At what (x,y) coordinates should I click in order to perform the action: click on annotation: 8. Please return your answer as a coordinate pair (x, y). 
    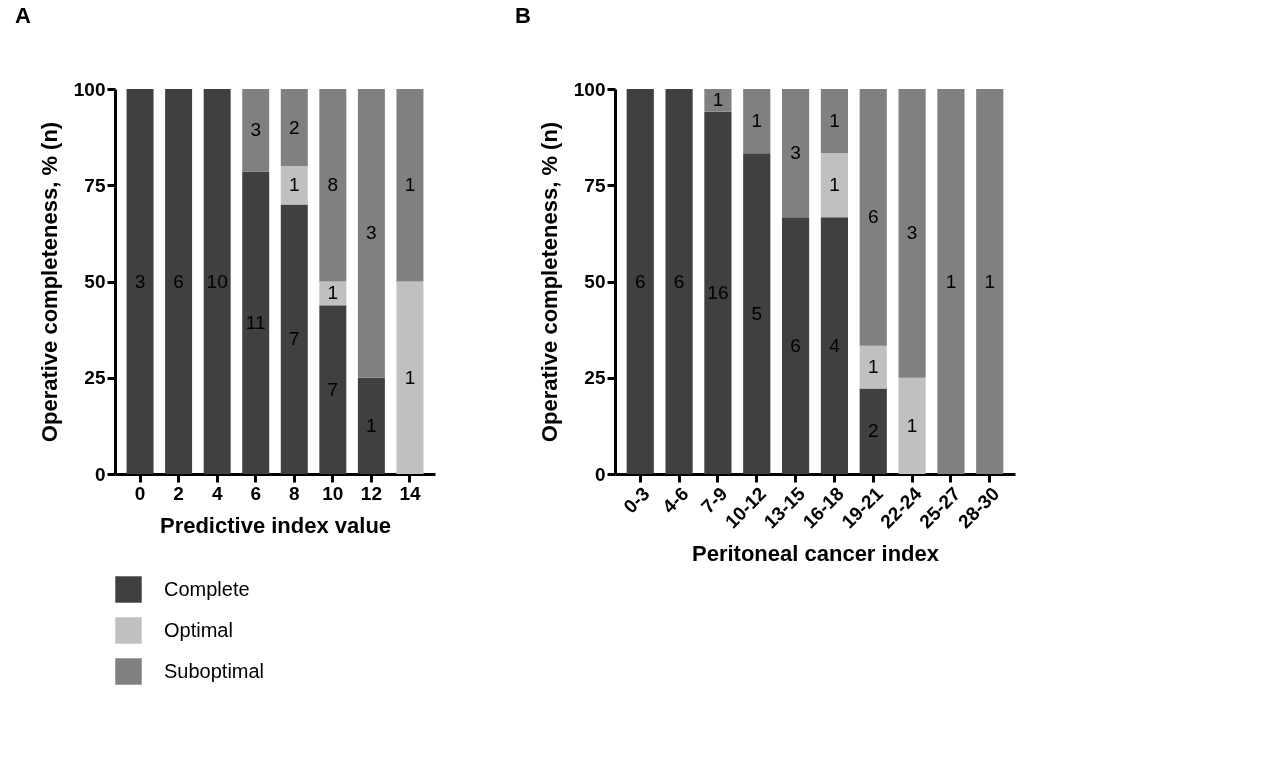
    Looking at the image, I should click on (333, 185).